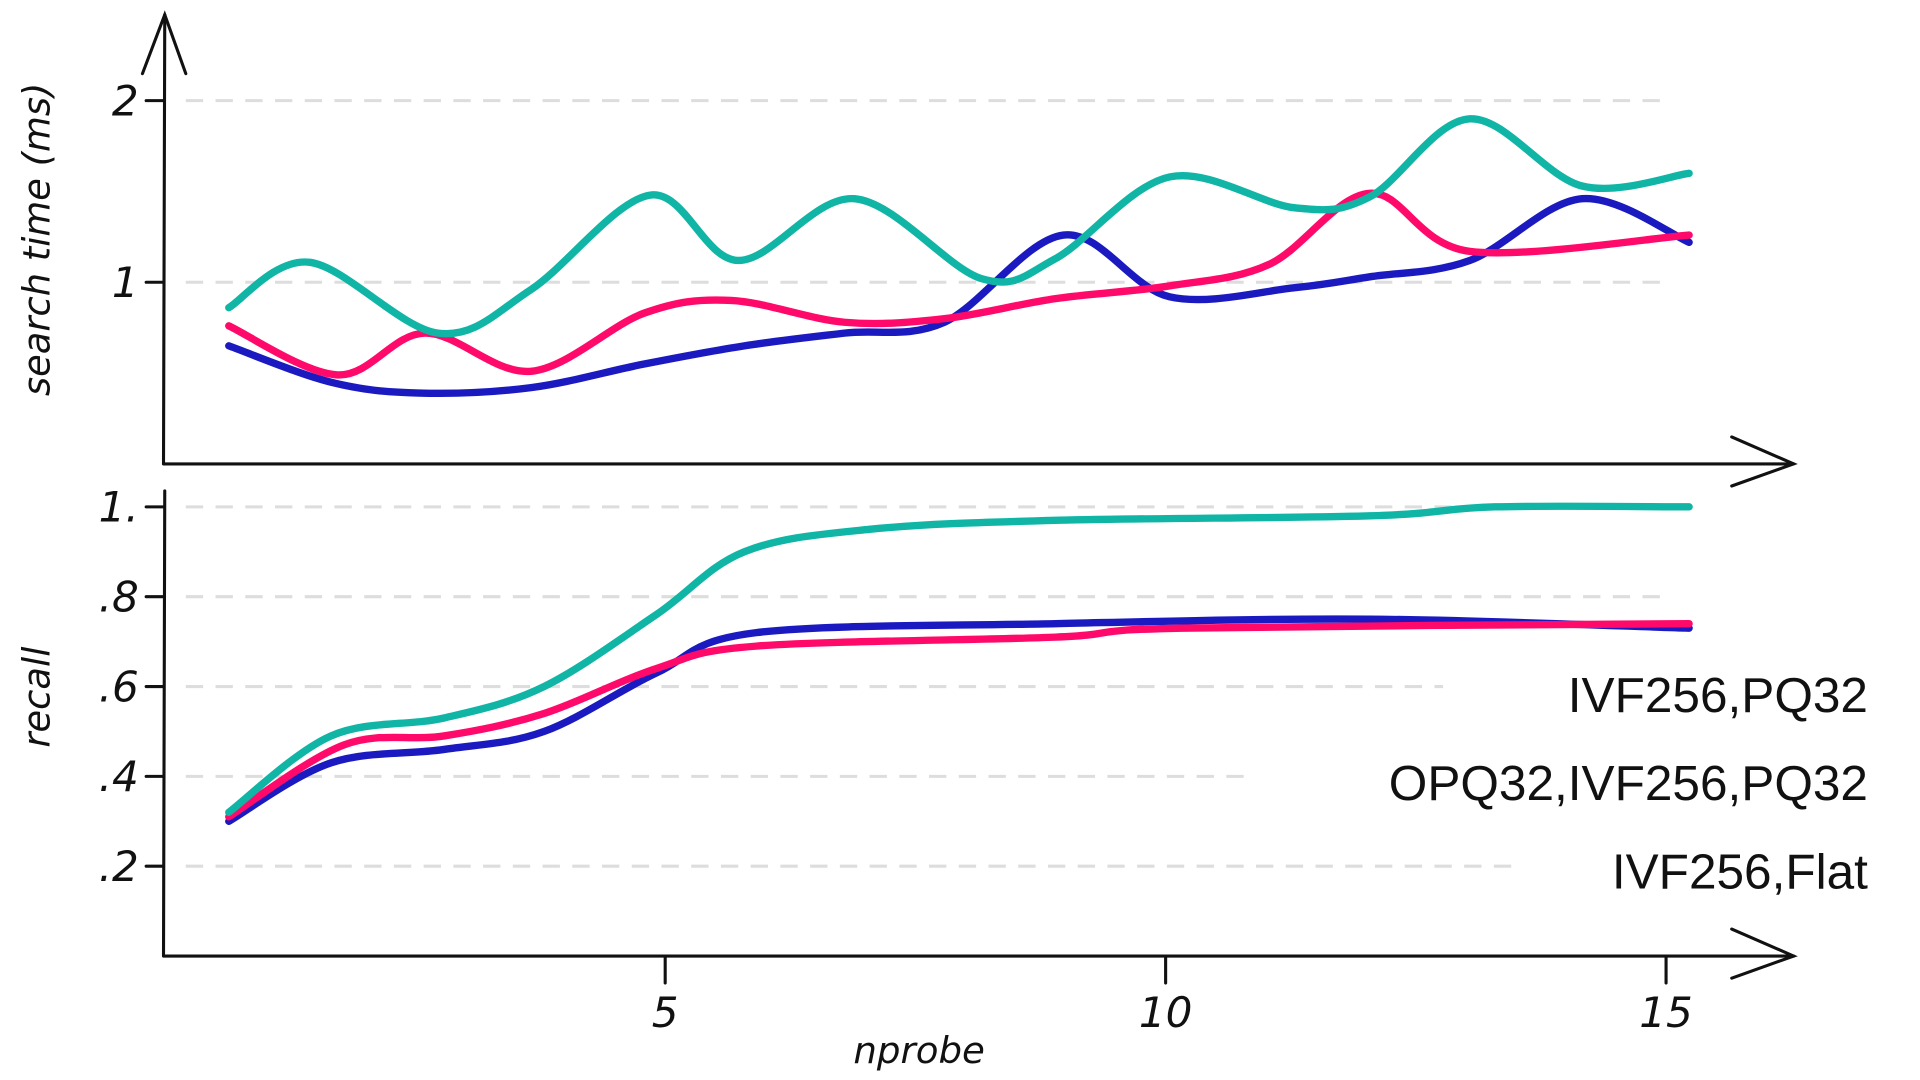  I want to click on y-tick-label: 1, so click(125, 282).